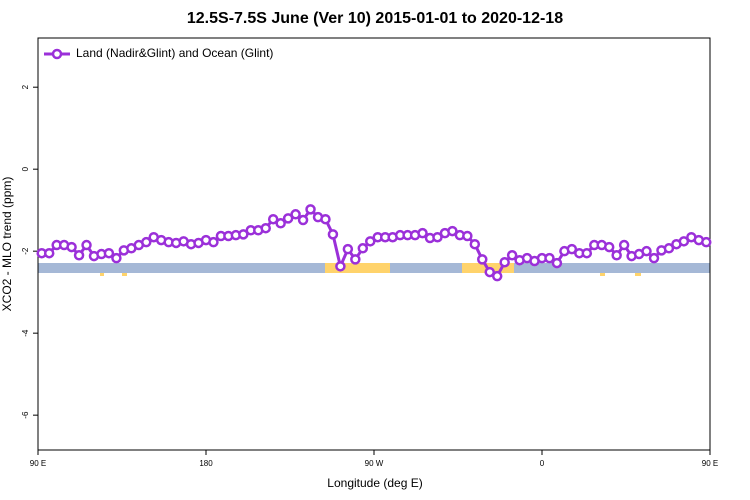 This screenshot has width=750, height=500. I want to click on legend-label: Land (Nadir&Glint) and Ocean (Glint), so click(174, 53).